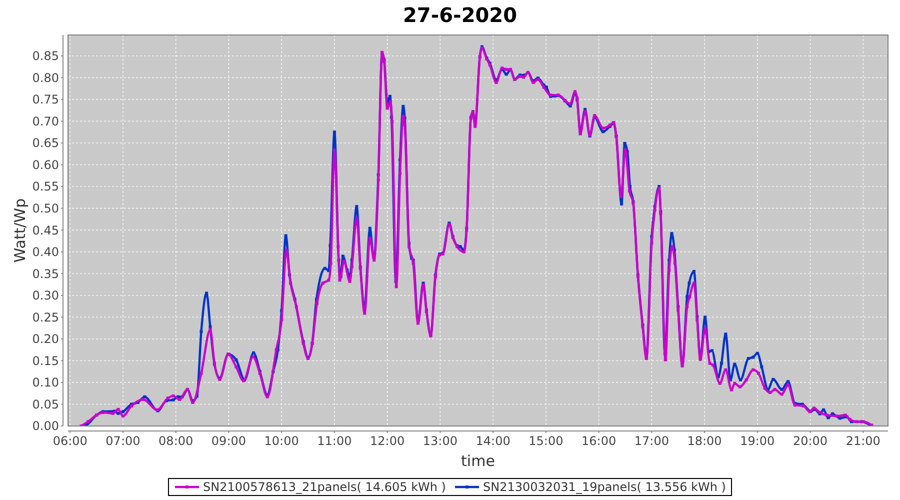 The image size is (900, 500). I want to click on x-tick-label: 13:00, so click(440, 441).